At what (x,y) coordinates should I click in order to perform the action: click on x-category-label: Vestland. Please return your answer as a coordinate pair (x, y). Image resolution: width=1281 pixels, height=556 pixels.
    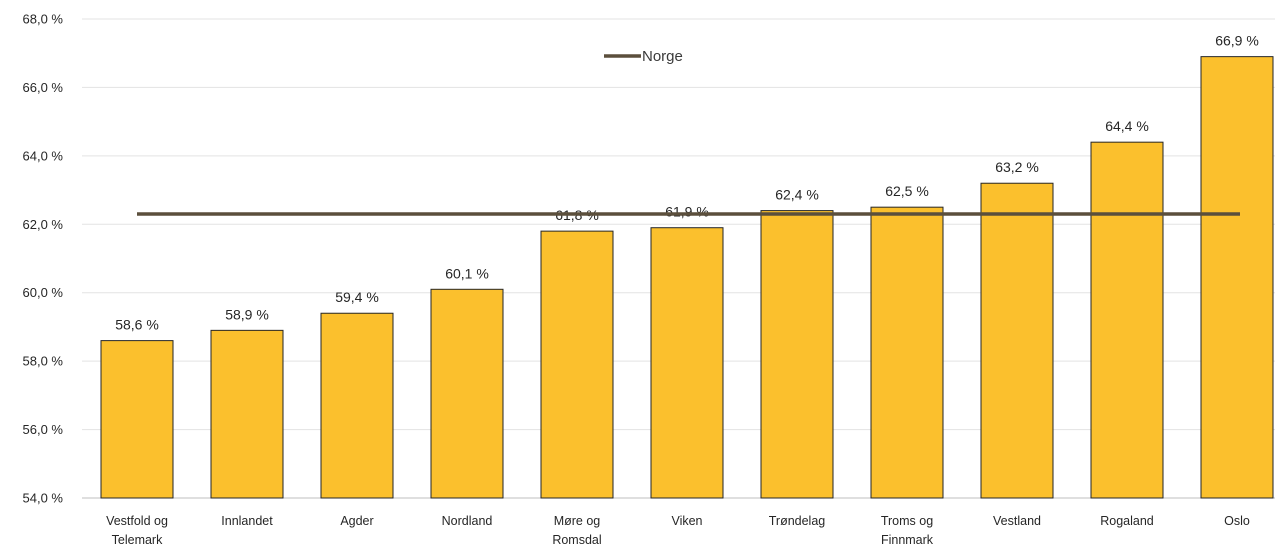
    Looking at the image, I should click on (1017, 521).